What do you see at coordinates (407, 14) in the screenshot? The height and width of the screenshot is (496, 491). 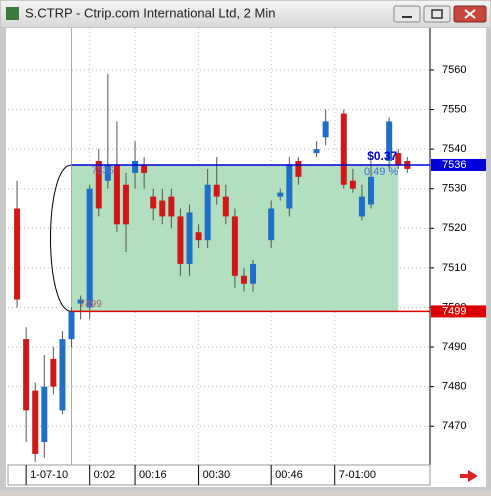 I see `minimize-button` at bounding box center [407, 14].